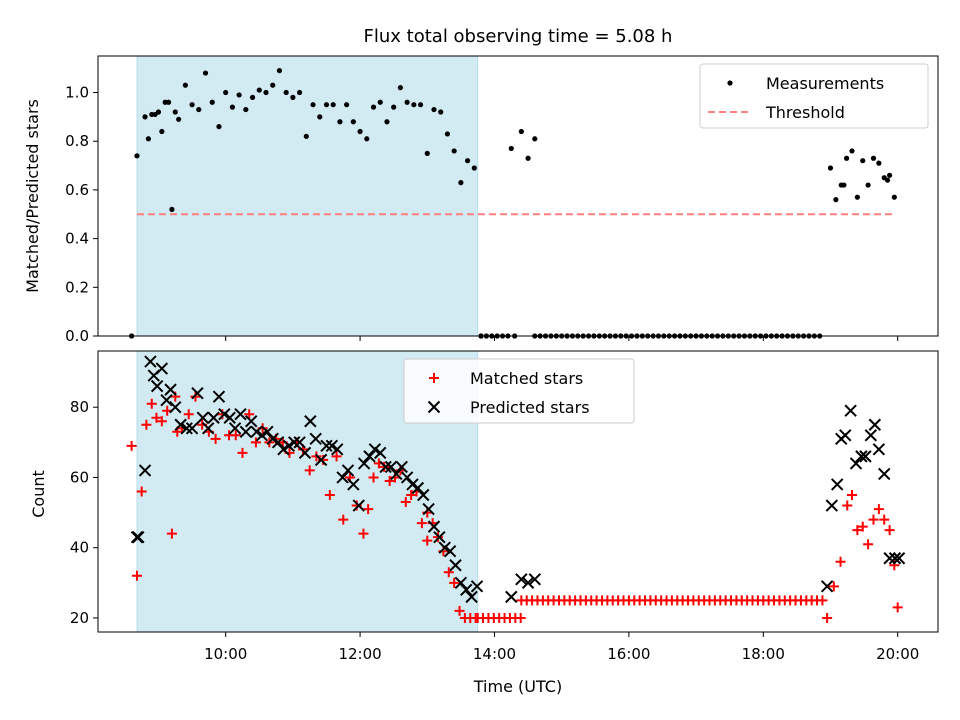 The image size is (960, 720). What do you see at coordinates (79, 548) in the screenshot?
I see `bottom-y-tick-label: 40` at bounding box center [79, 548].